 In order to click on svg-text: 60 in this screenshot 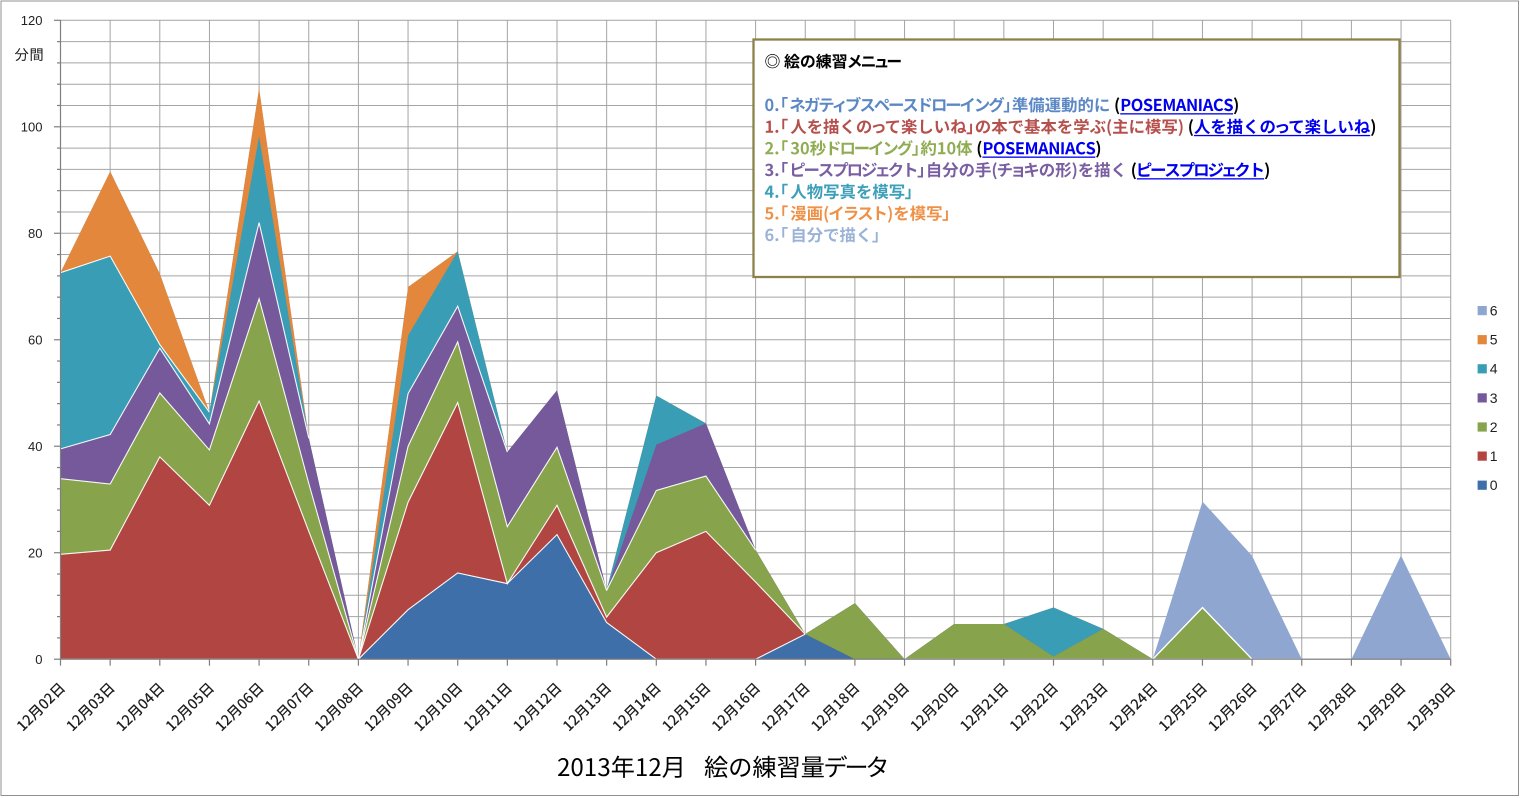, I will do `click(35, 339)`.